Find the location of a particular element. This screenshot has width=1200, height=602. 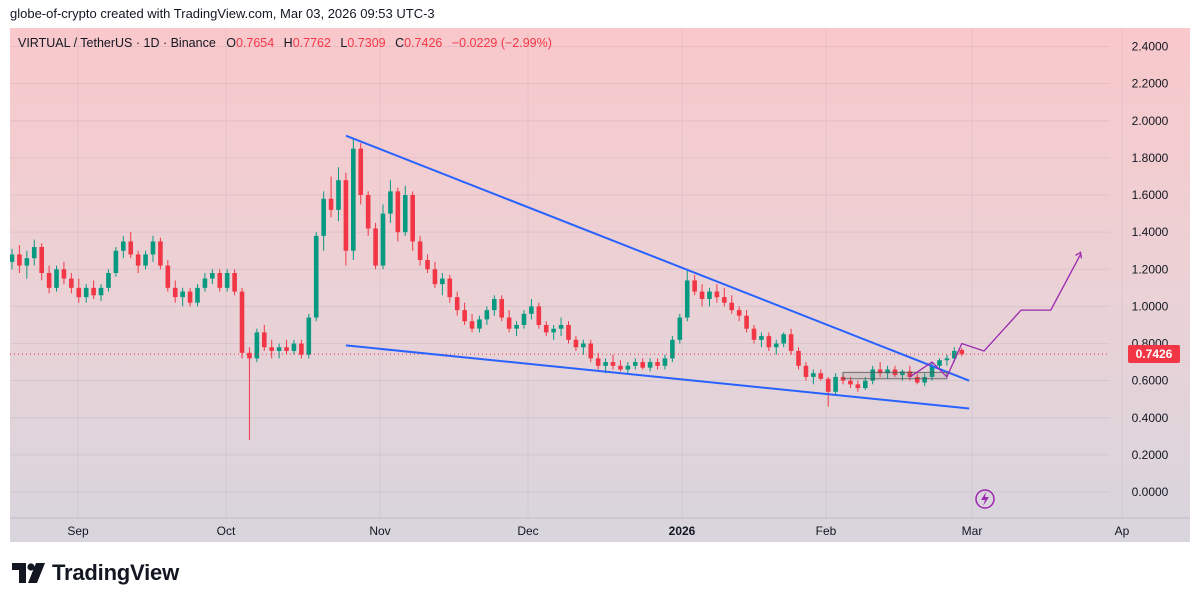

brand-name: TradingView is located at coordinates (115, 572).